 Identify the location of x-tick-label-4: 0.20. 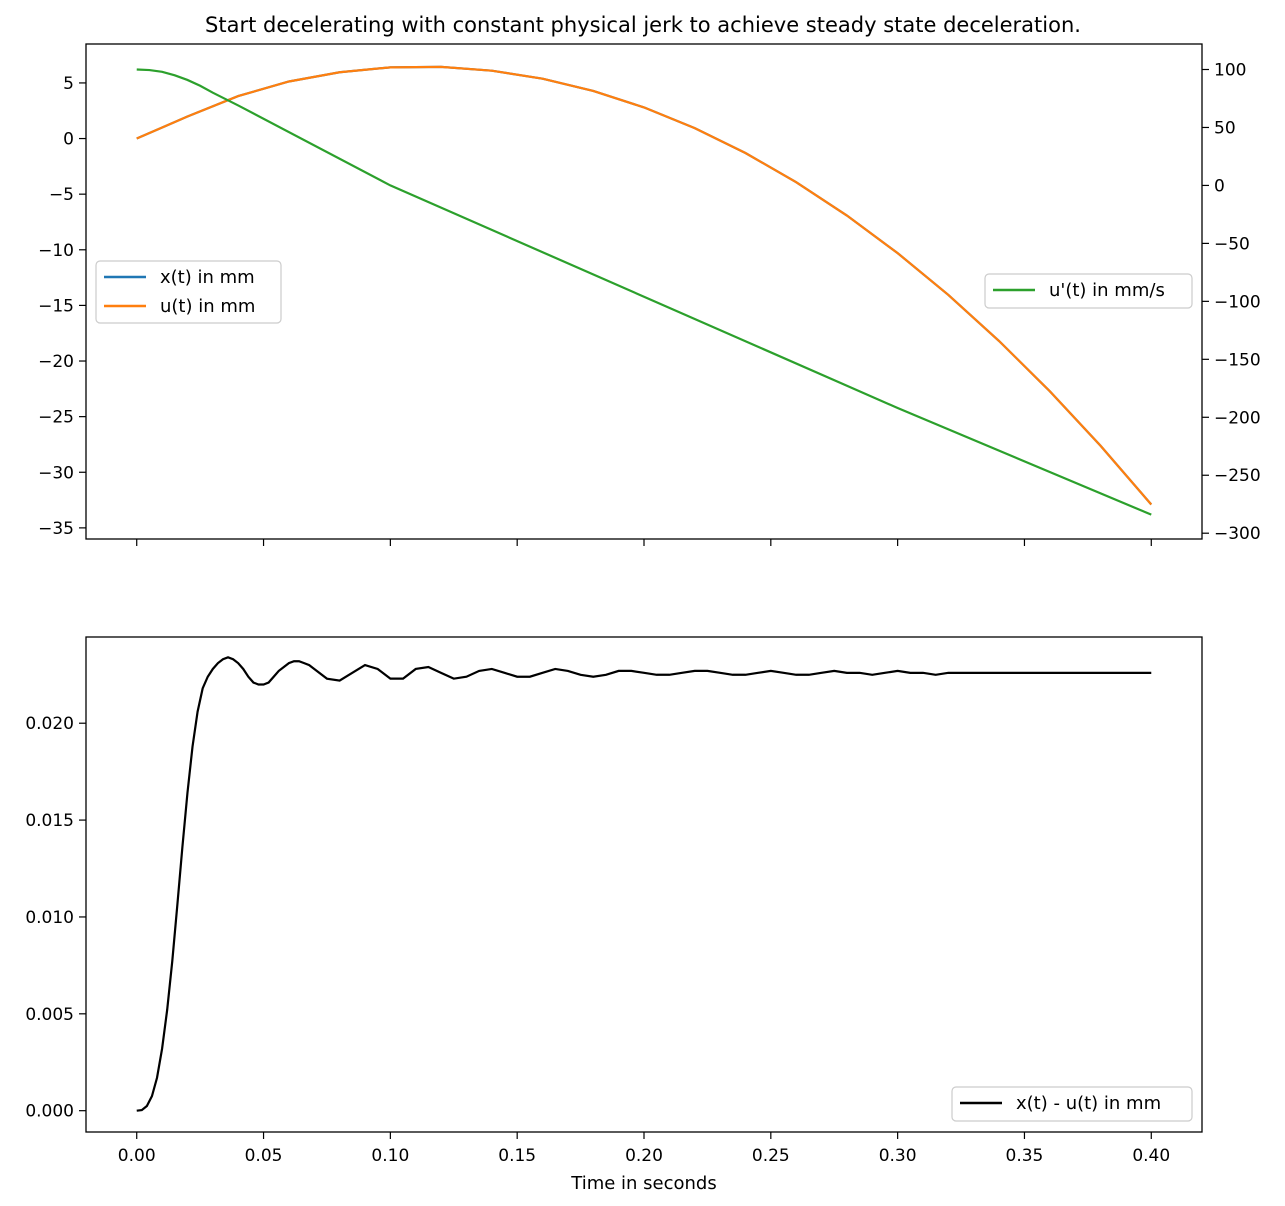
(644, 1156).